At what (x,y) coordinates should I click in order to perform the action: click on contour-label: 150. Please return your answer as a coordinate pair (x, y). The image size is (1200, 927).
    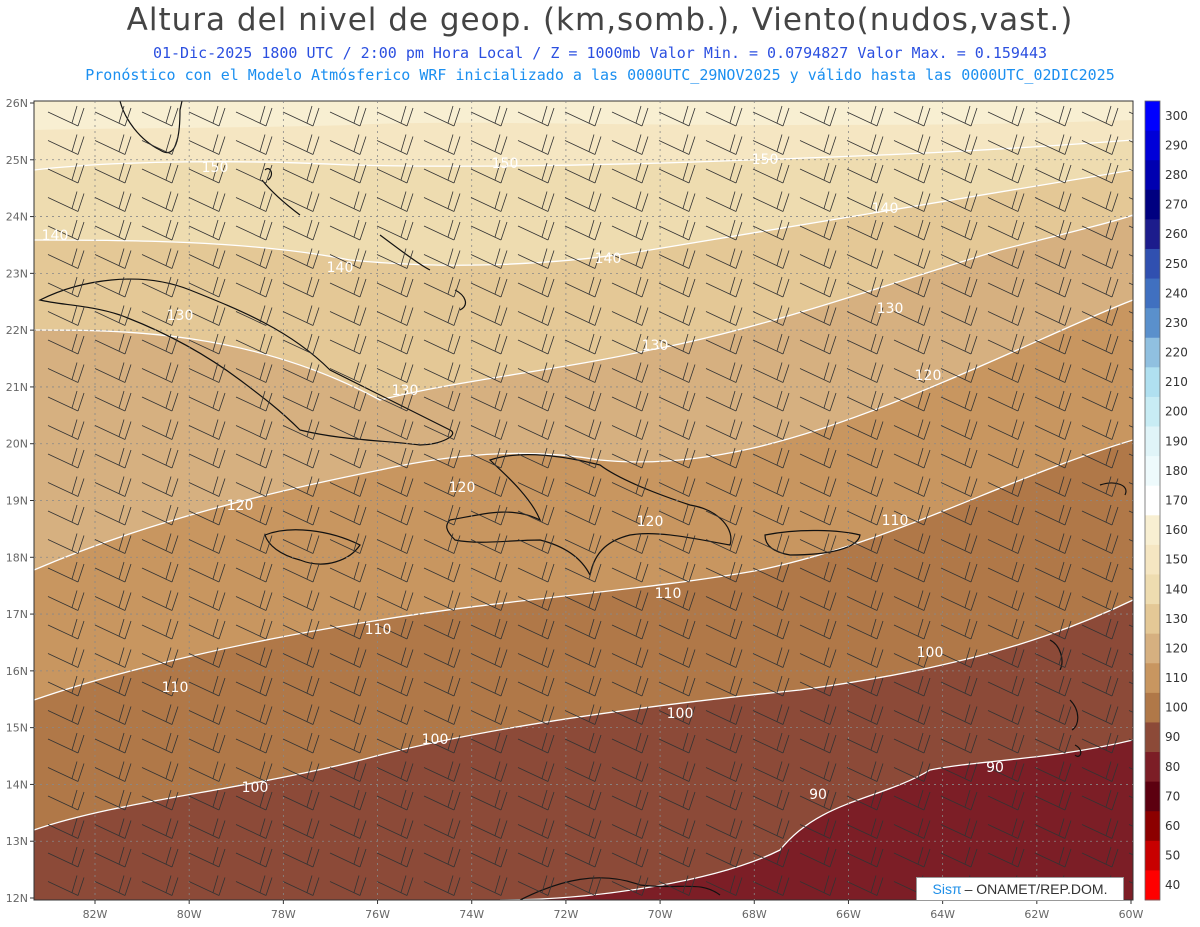
    Looking at the image, I should click on (505, 164).